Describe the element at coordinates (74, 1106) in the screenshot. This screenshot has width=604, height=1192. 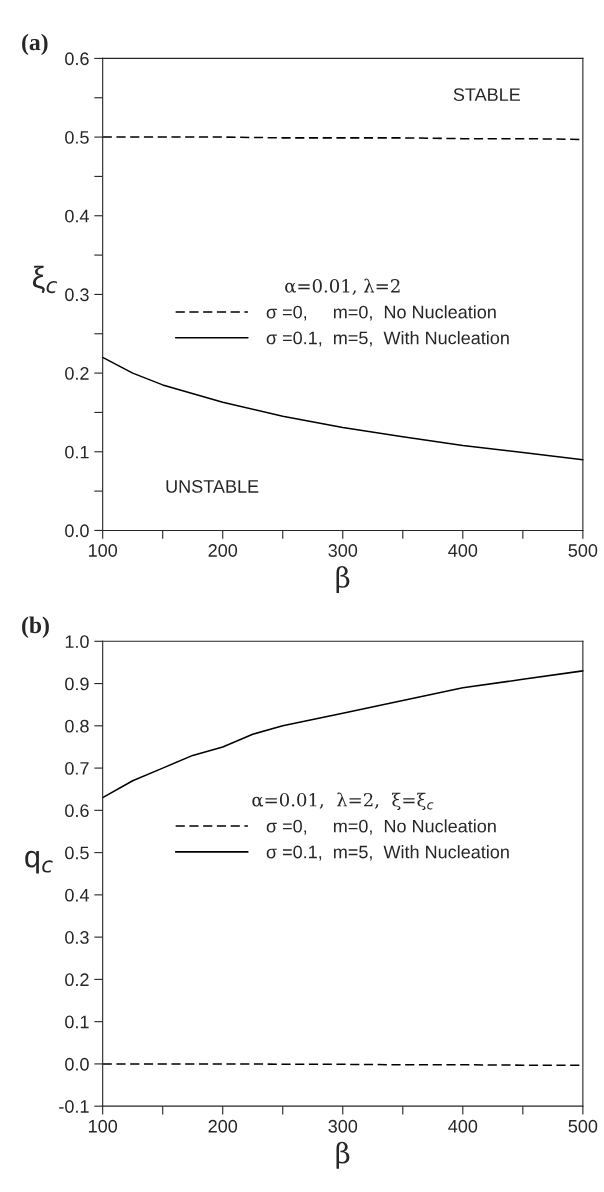
I see `y-tick-label: -0.1` at that location.